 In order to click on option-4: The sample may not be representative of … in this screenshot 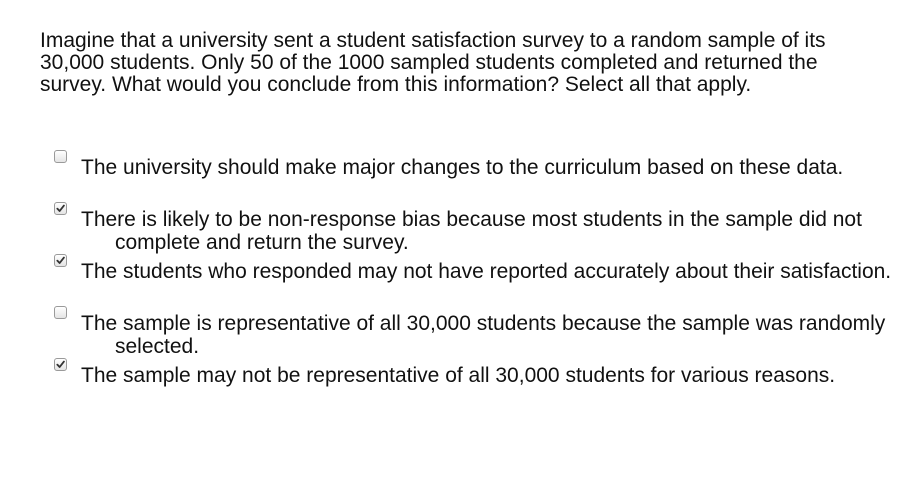, I will do `click(464, 384)`.